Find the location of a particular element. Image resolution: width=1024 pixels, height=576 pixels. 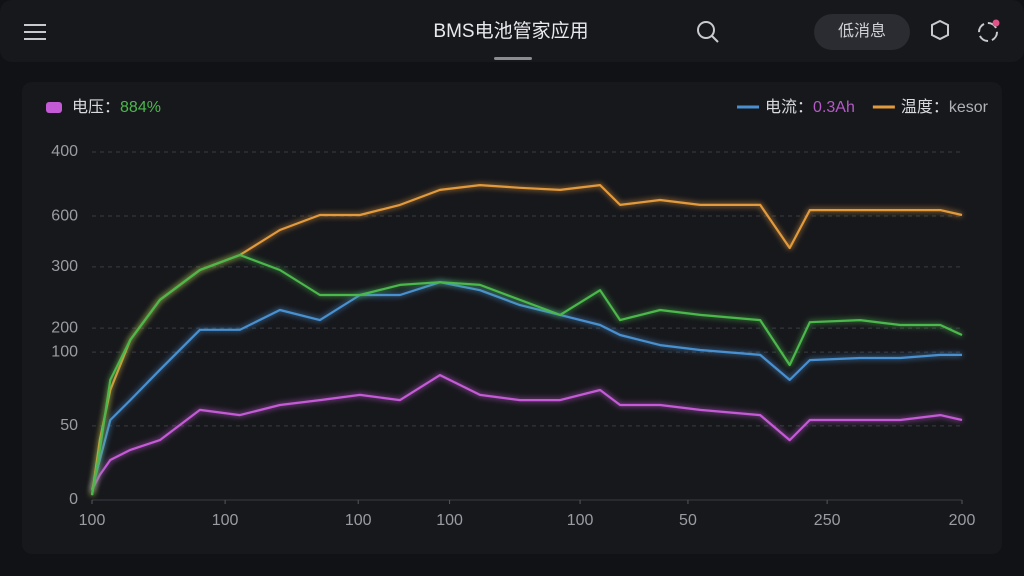

app-bar is located at coordinates (512, 31).